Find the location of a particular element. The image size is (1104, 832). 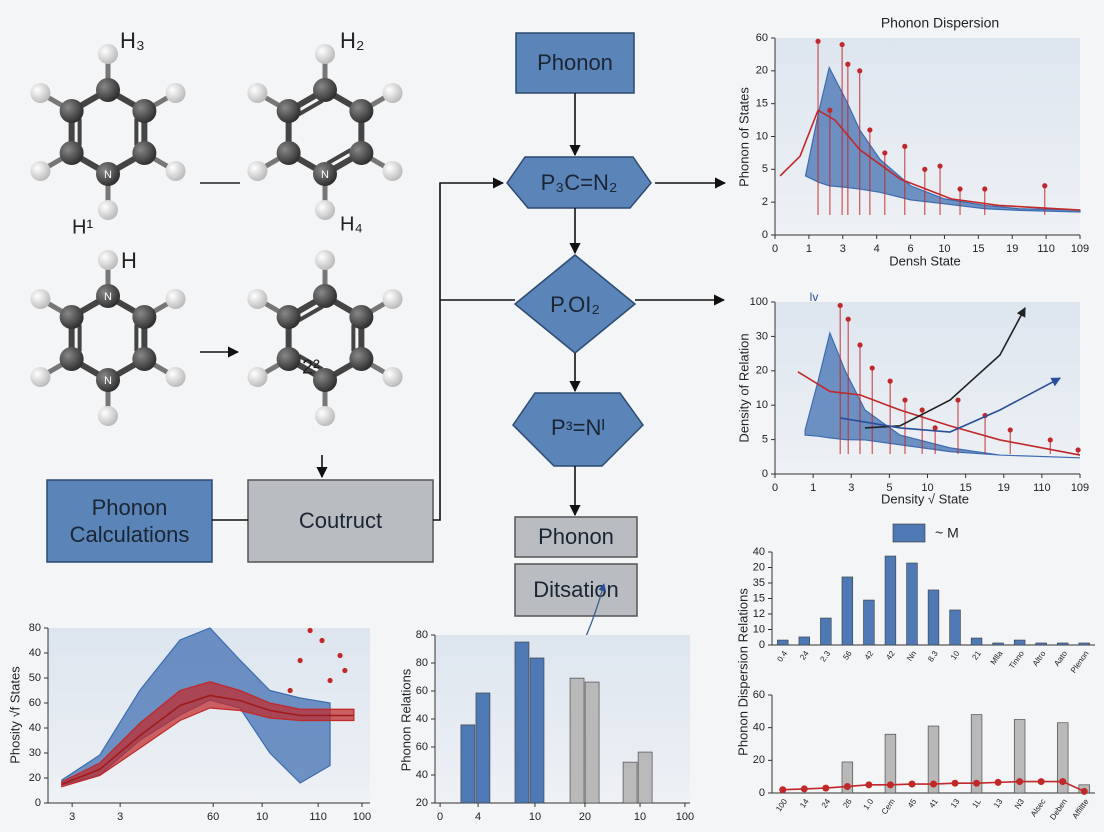

x-tick-label: 24 is located at coordinates (804, 655).